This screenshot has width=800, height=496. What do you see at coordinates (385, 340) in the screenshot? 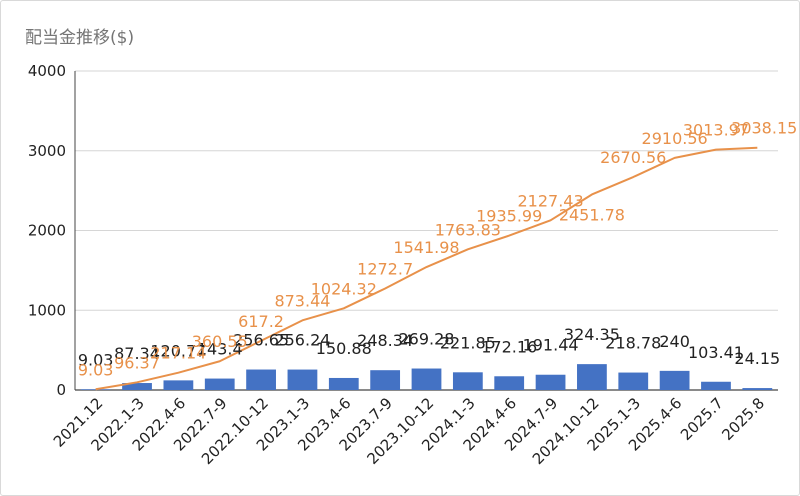
I see `bar-data-label: 248.34` at bounding box center [385, 340].